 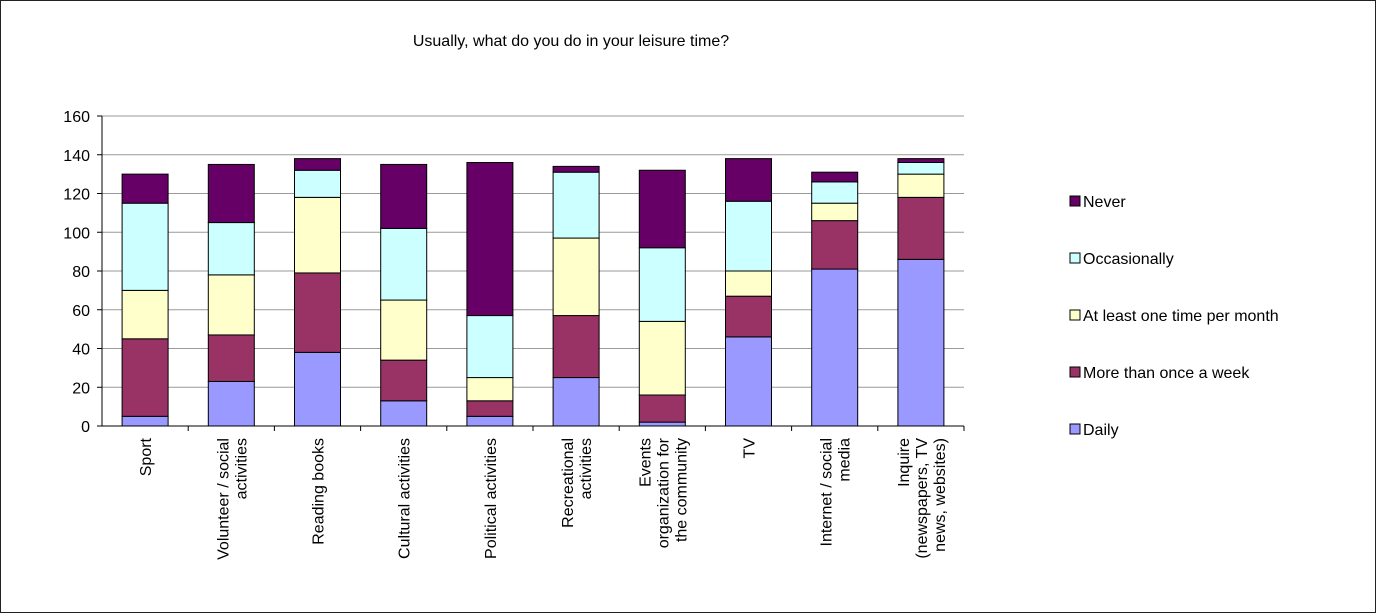 What do you see at coordinates (940, 495) in the screenshot?
I see `x-category-label-line: news, websites)` at bounding box center [940, 495].